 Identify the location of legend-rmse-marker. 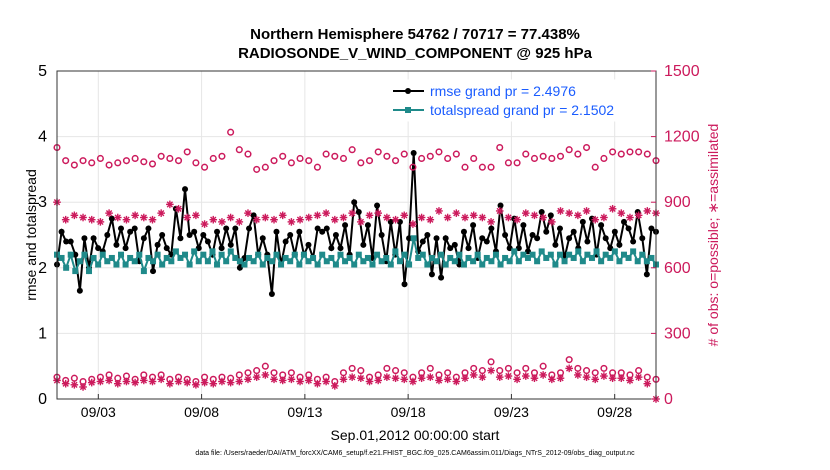
(408, 91).